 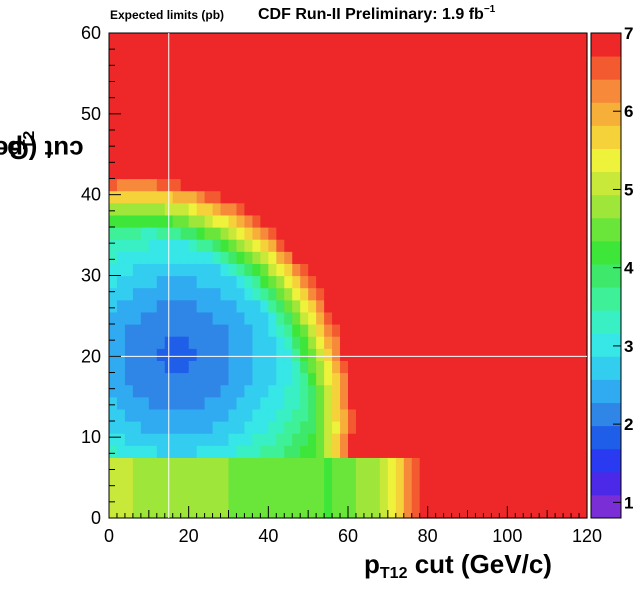 What do you see at coordinates (606, 460) in the screenshot?
I see `color-scale-swatch` at bounding box center [606, 460].